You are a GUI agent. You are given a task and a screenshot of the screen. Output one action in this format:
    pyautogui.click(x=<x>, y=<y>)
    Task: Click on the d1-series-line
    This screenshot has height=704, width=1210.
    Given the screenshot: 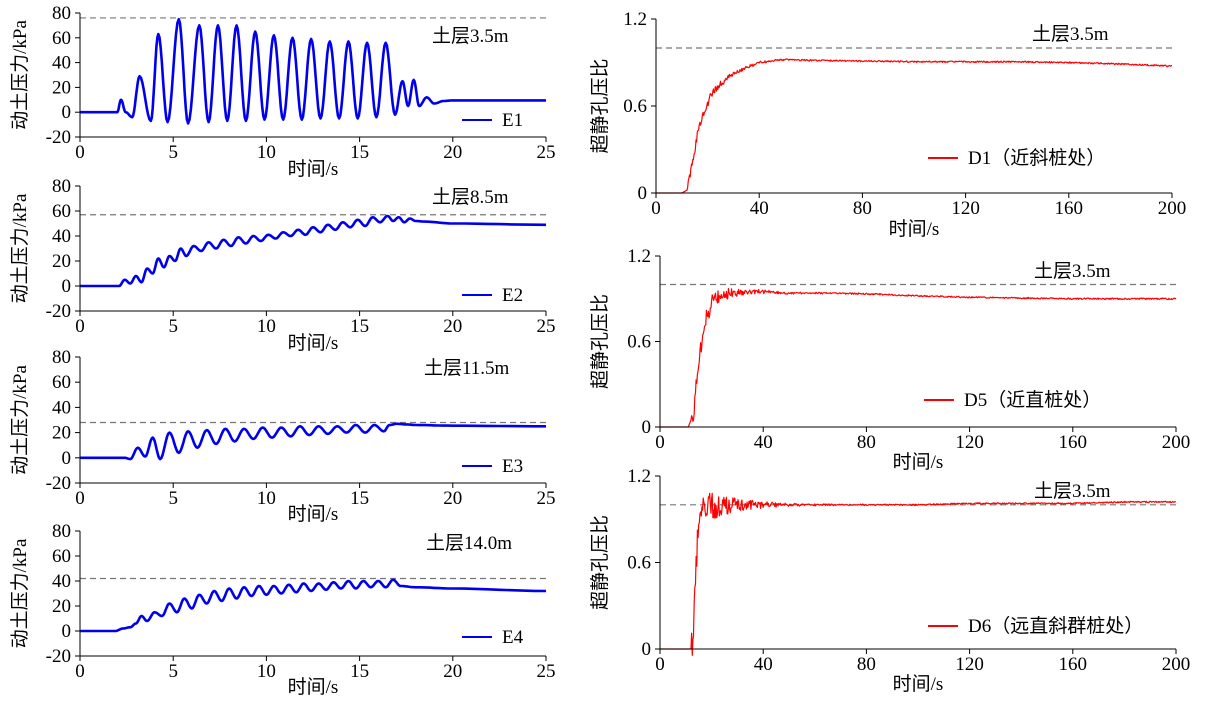 What is the action you would take?
    pyautogui.click(x=914, y=126)
    